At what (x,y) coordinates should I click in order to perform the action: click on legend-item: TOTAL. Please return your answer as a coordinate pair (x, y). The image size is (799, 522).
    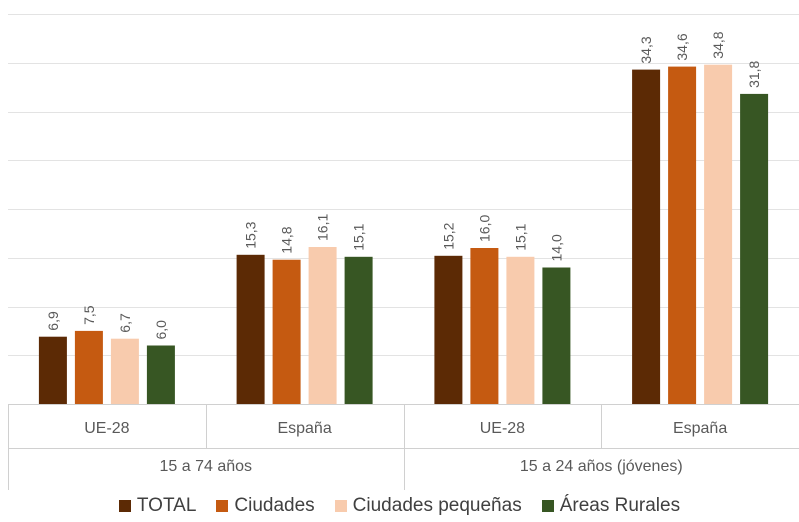
    Looking at the image, I should click on (157, 506).